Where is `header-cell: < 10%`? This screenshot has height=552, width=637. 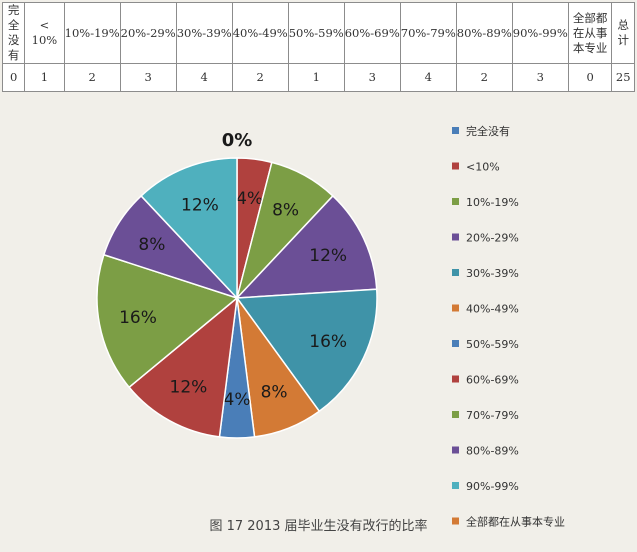
header-cell: < 10% is located at coordinates (44, 33).